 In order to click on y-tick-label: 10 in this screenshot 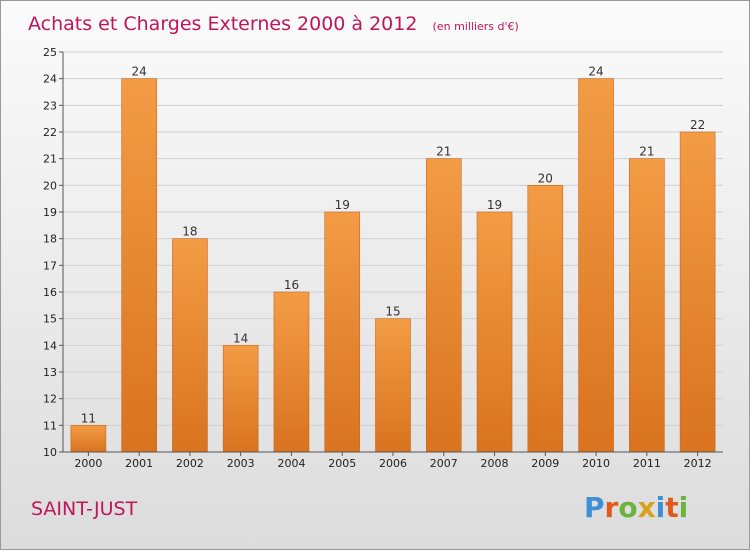, I will do `click(50, 452)`.